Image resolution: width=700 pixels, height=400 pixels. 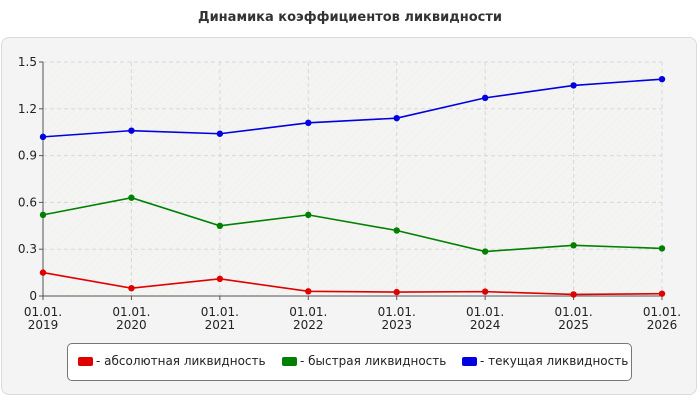 What do you see at coordinates (27, 109) in the screenshot?
I see `y-tick-label: 1.2` at bounding box center [27, 109].